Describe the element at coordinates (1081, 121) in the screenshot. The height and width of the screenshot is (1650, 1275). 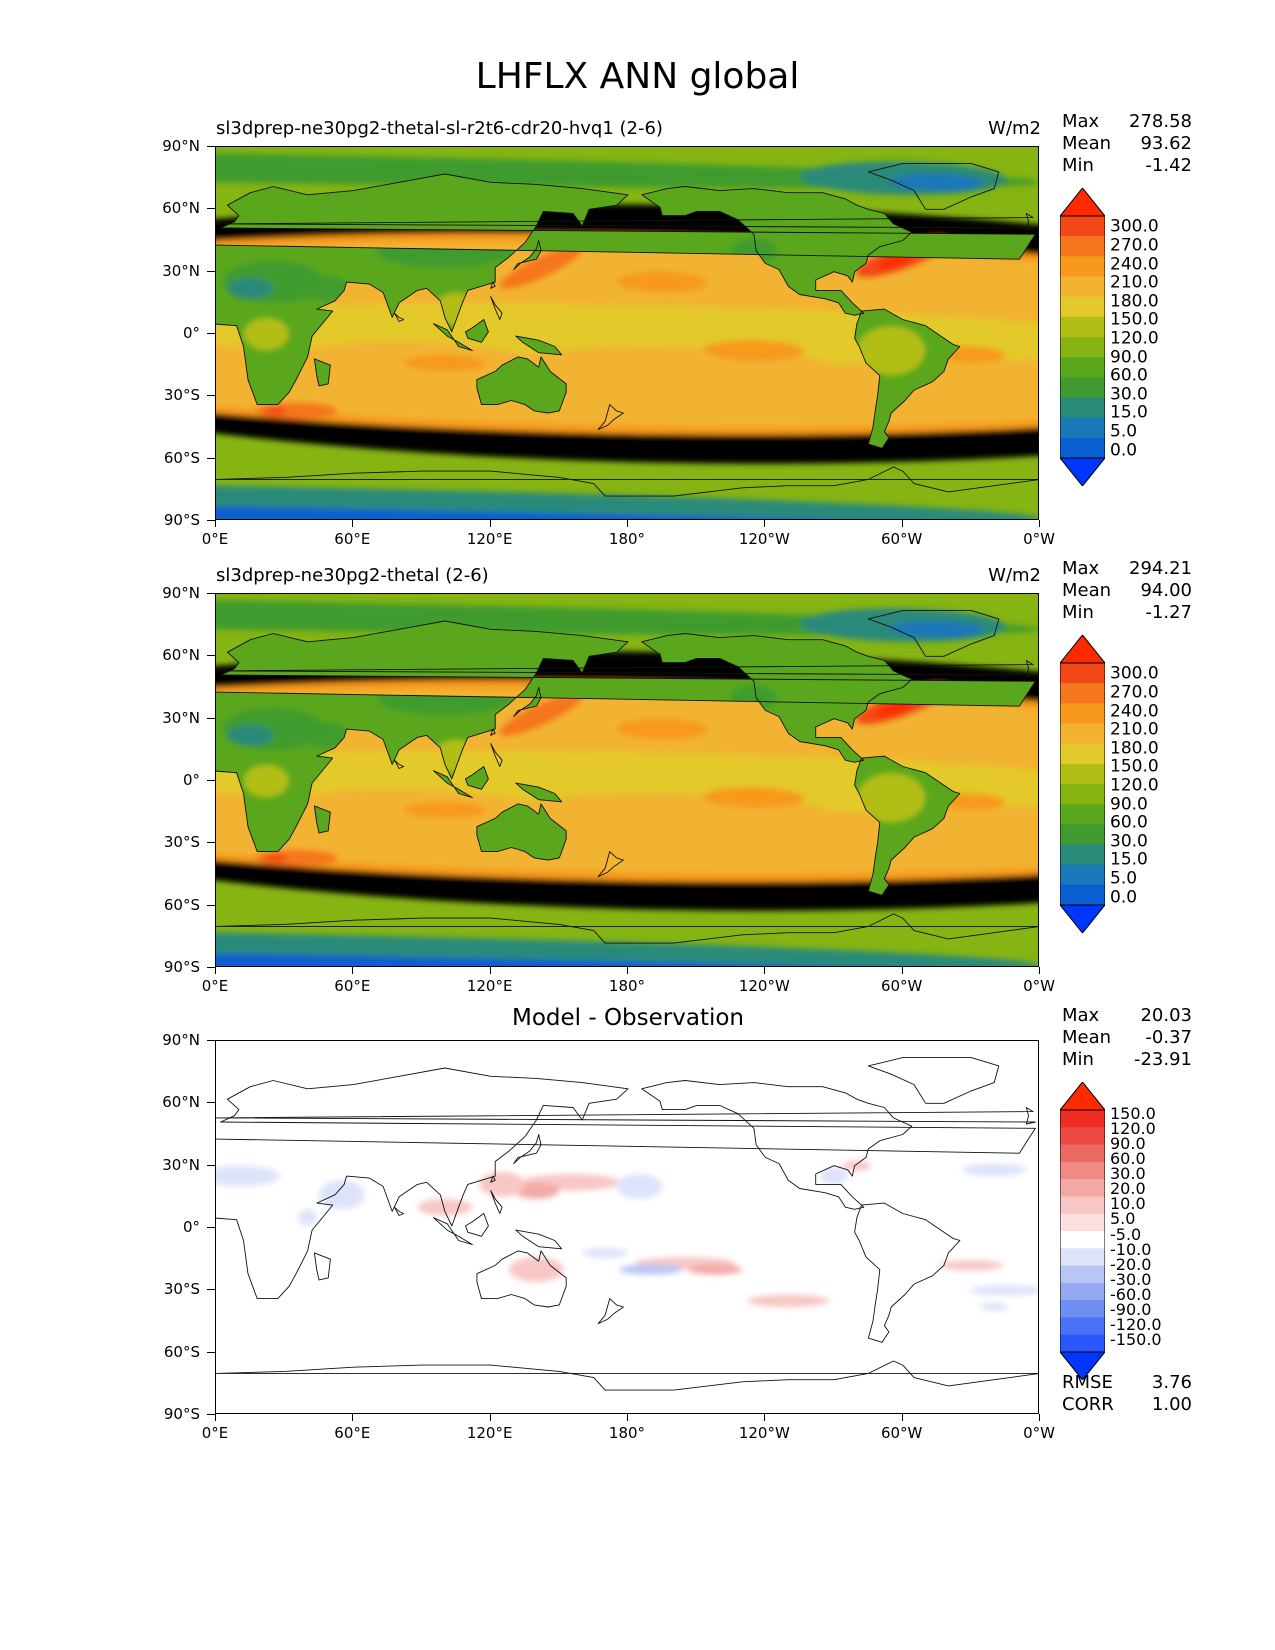
I see `max-label: Max` at that location.